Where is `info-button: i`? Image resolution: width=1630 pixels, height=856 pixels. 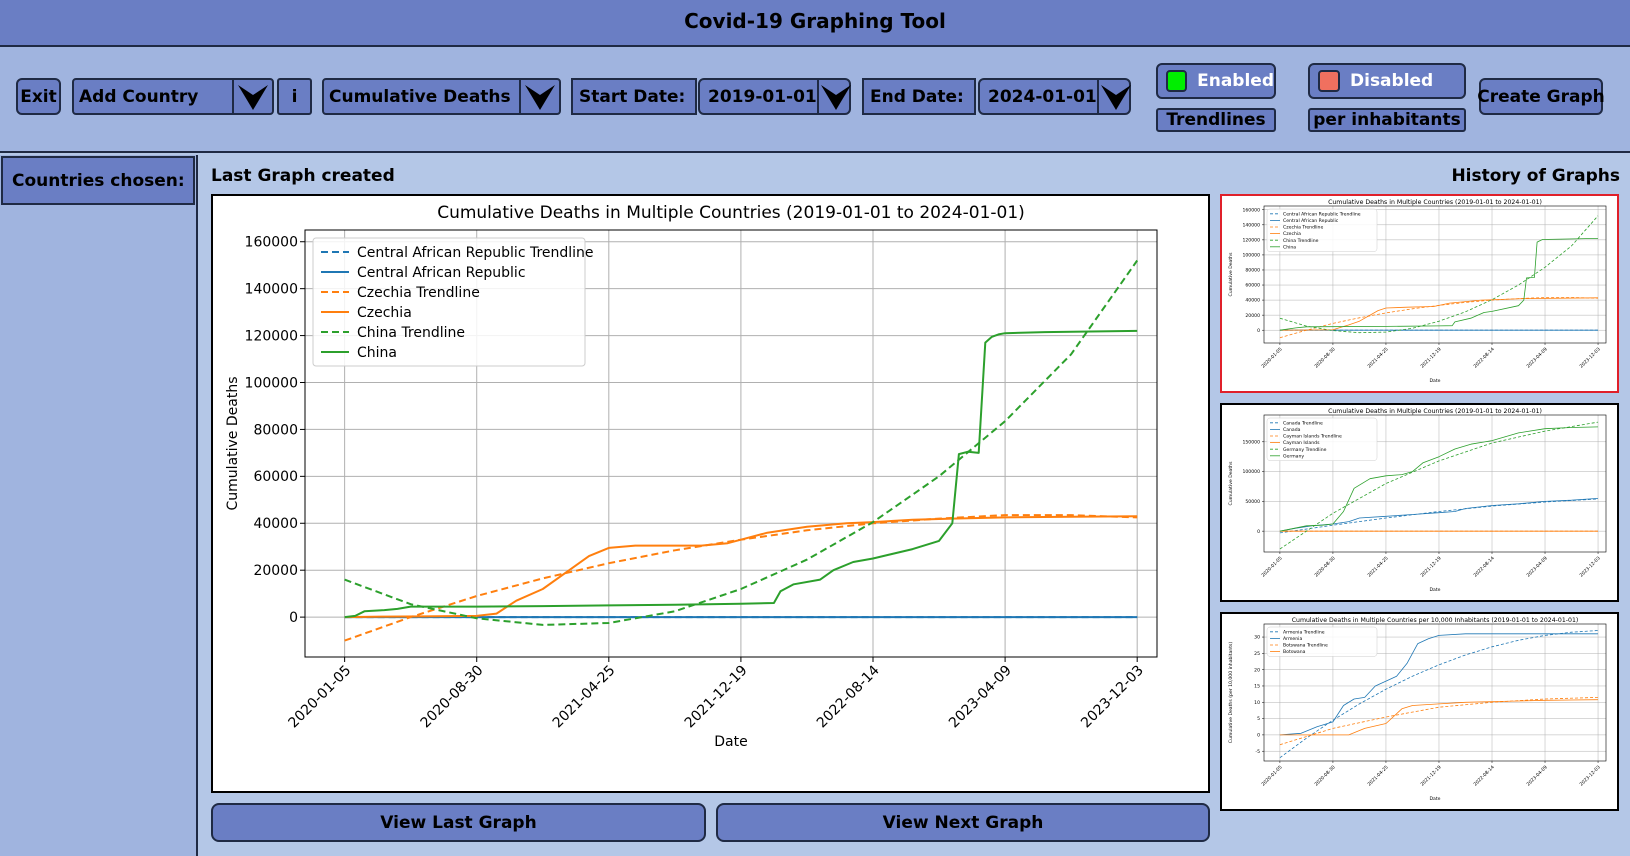
info-button: i is located at coordinates (294, 96).